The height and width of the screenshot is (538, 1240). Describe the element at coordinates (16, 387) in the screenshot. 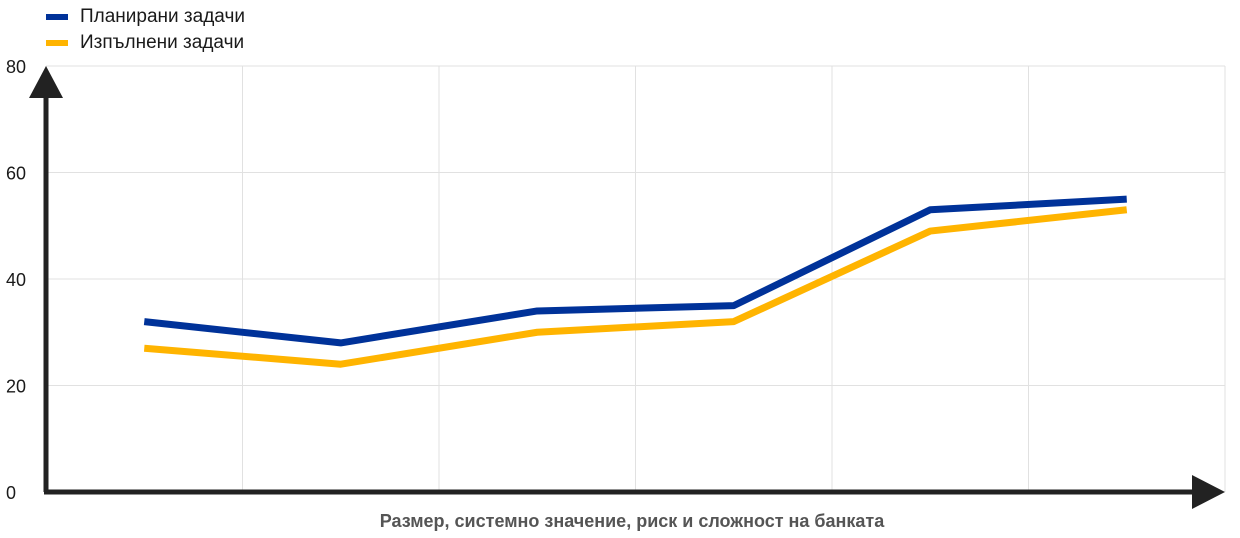

I see `y-tick-label: 20` at that location.